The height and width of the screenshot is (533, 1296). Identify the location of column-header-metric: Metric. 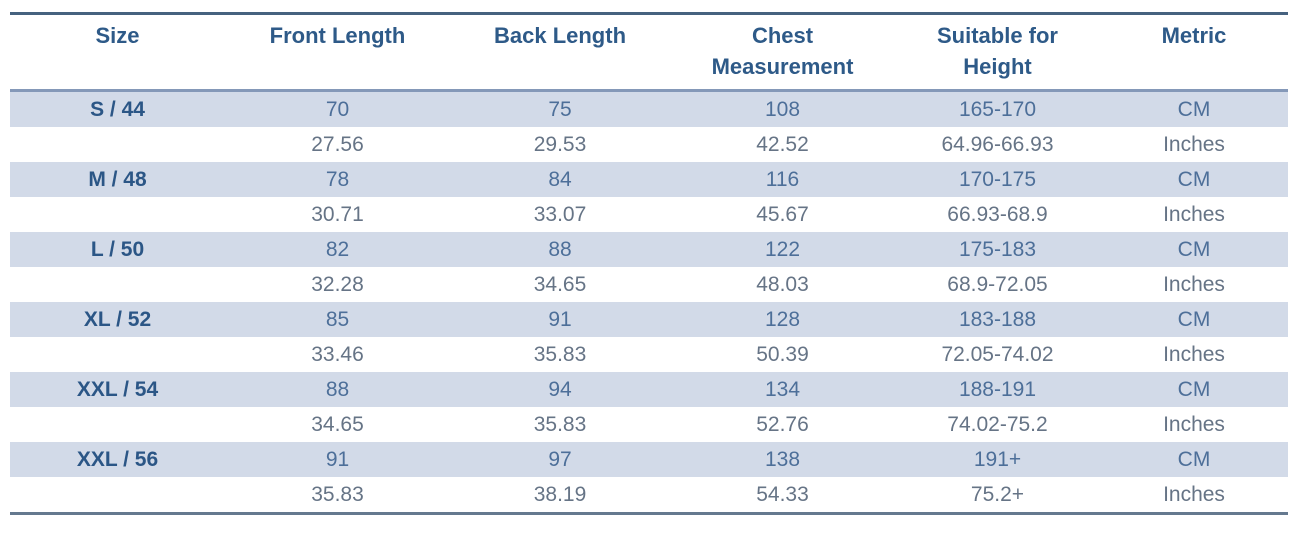
(1194, 52).